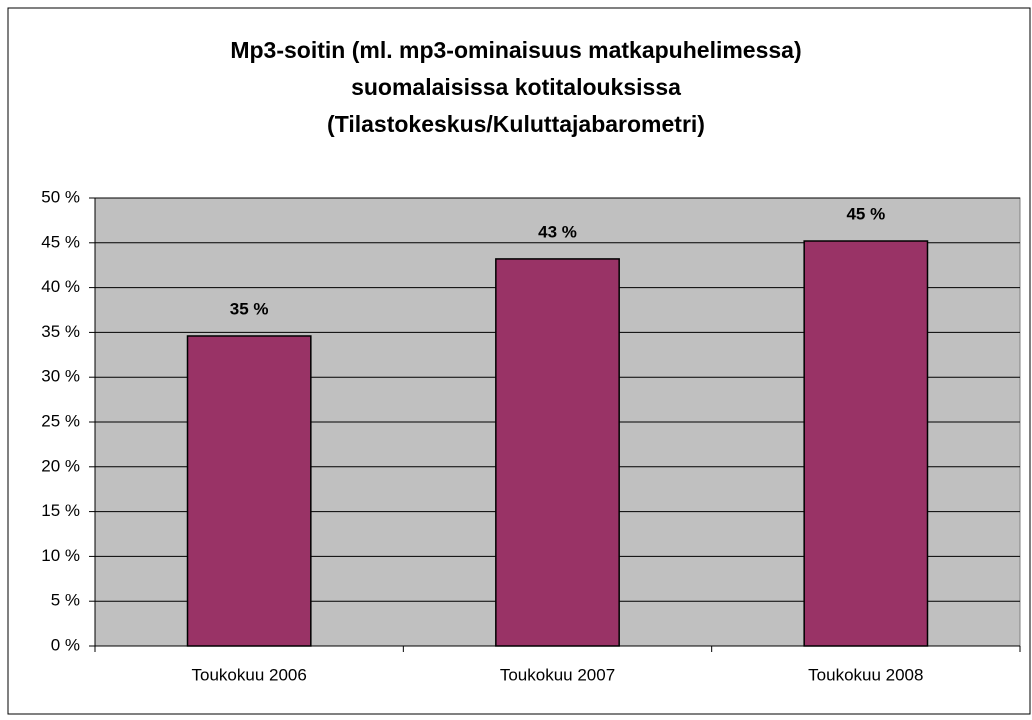  Describe the element at coordinates (516, 87) in the screenshot. I see `chart-title: suomalaisissa kotitalouksissa` at that location.